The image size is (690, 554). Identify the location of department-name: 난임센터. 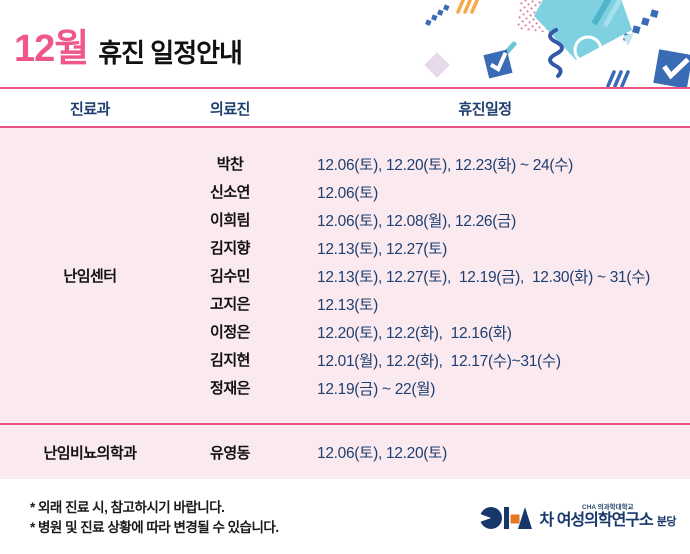
(90, 276).